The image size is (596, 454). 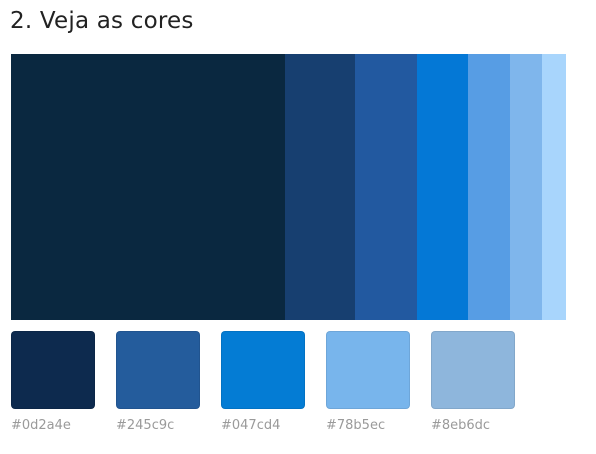 I want to click on swatch-label-1: #0d2a4e, so click(x=41, y=425).